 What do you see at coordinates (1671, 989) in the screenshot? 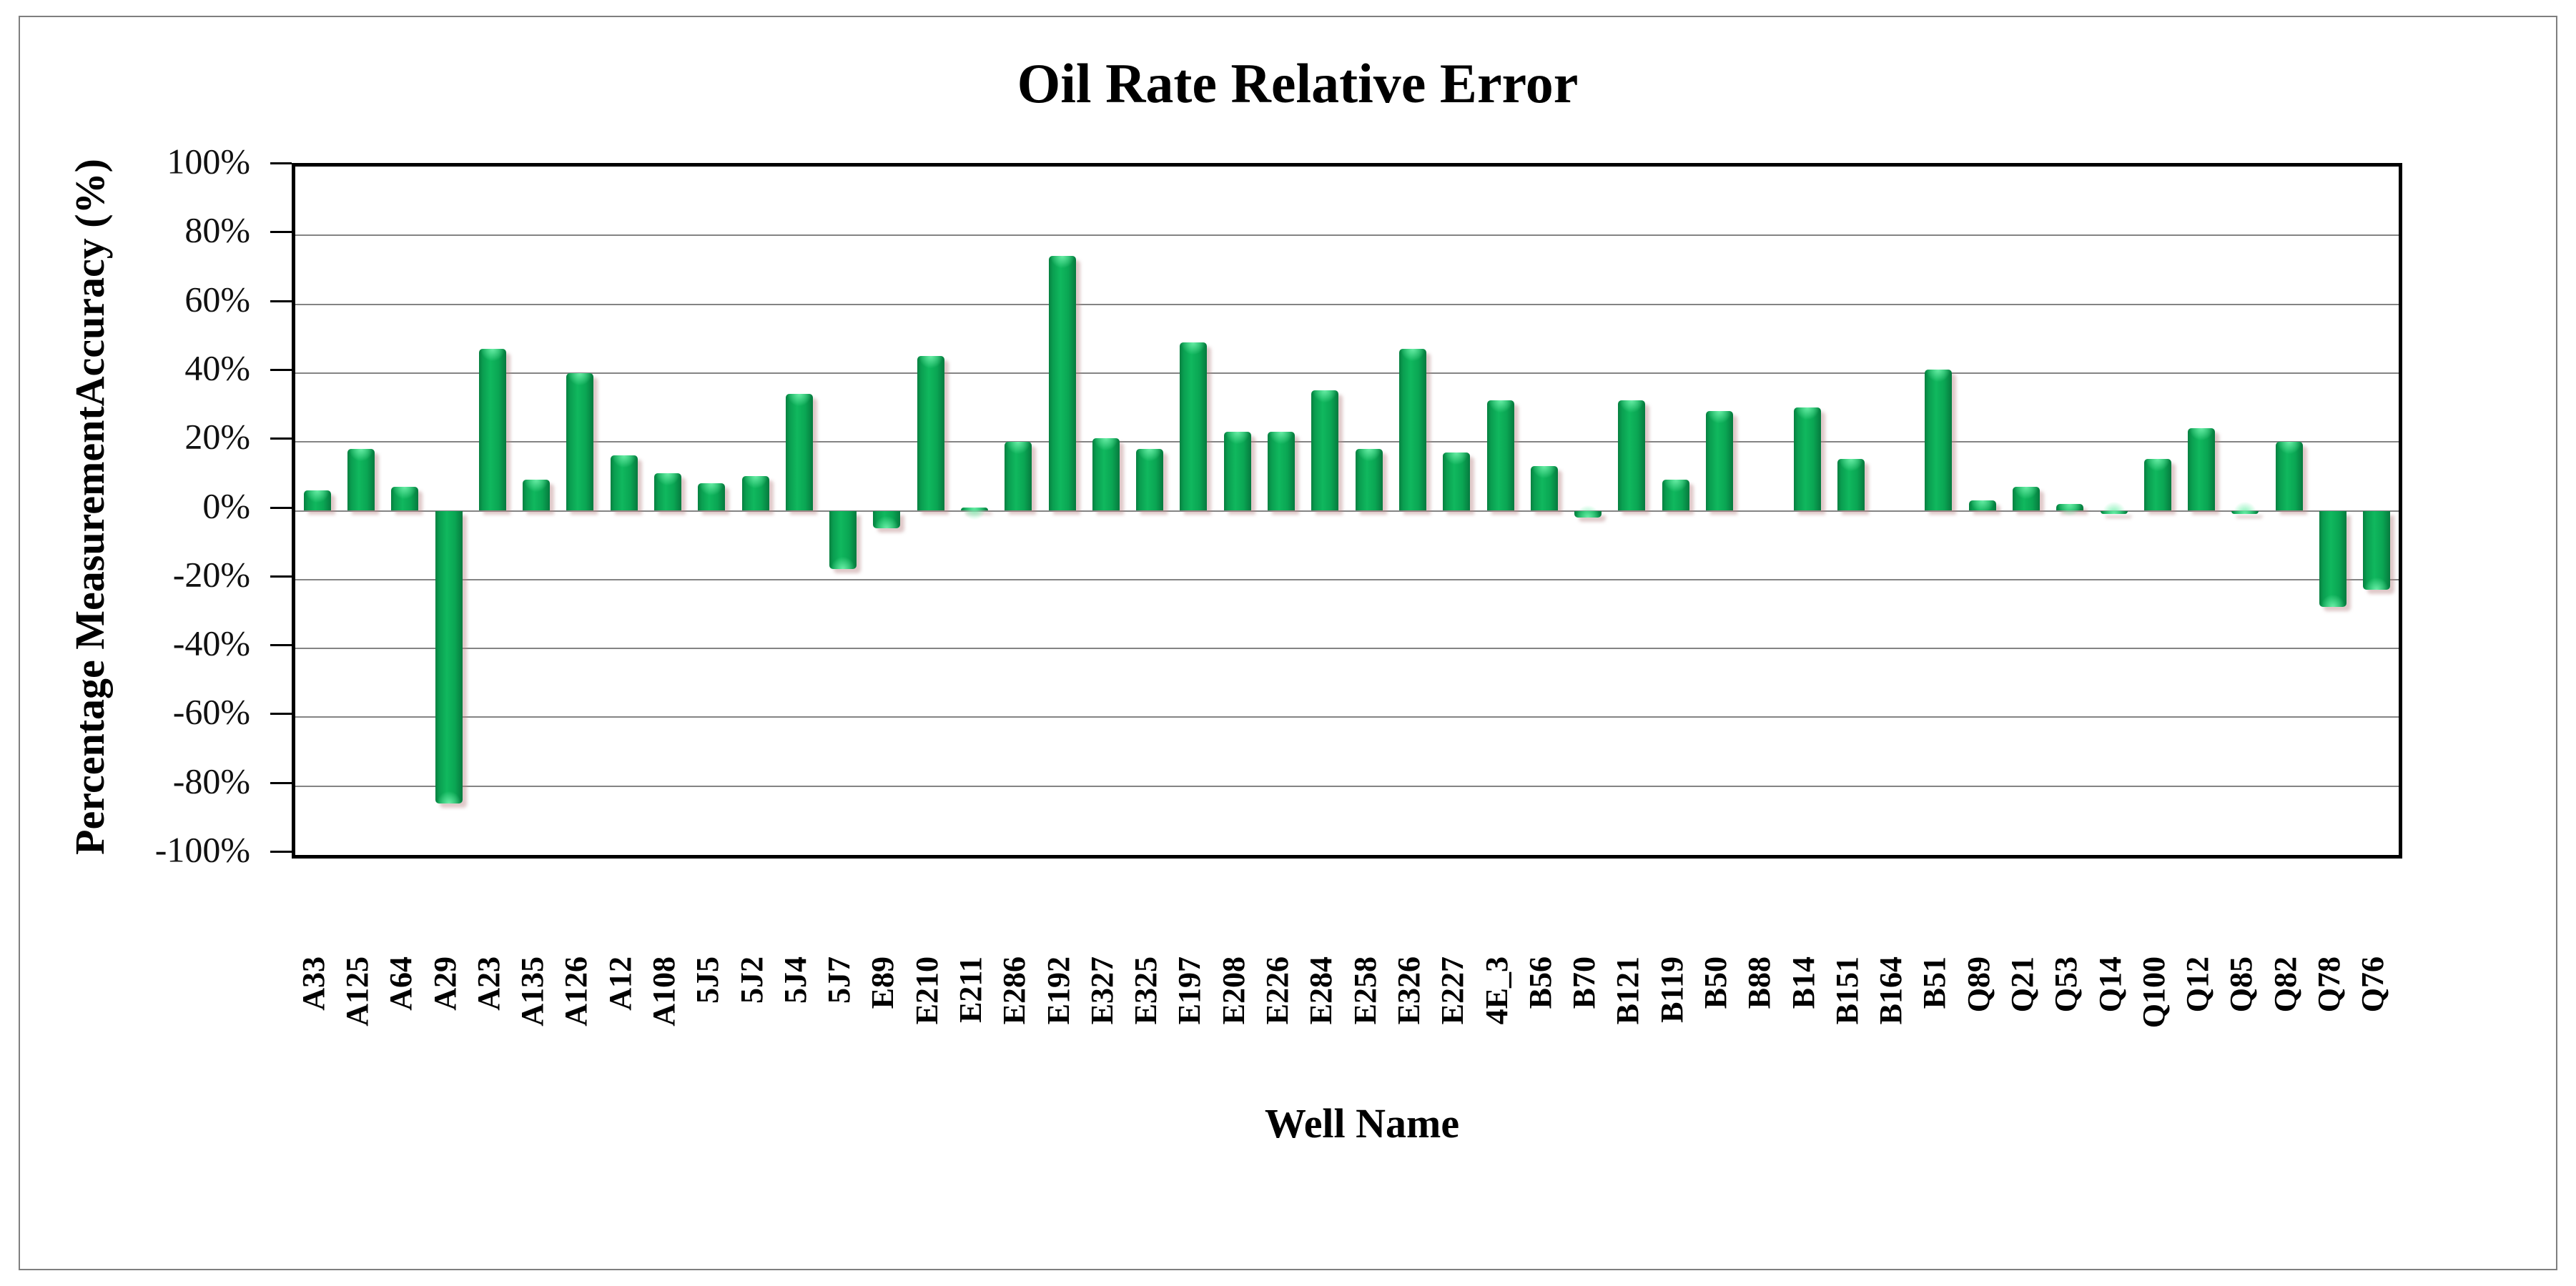
I see `x-tick-label-B119: B119` at bounding box center [1671, 989].